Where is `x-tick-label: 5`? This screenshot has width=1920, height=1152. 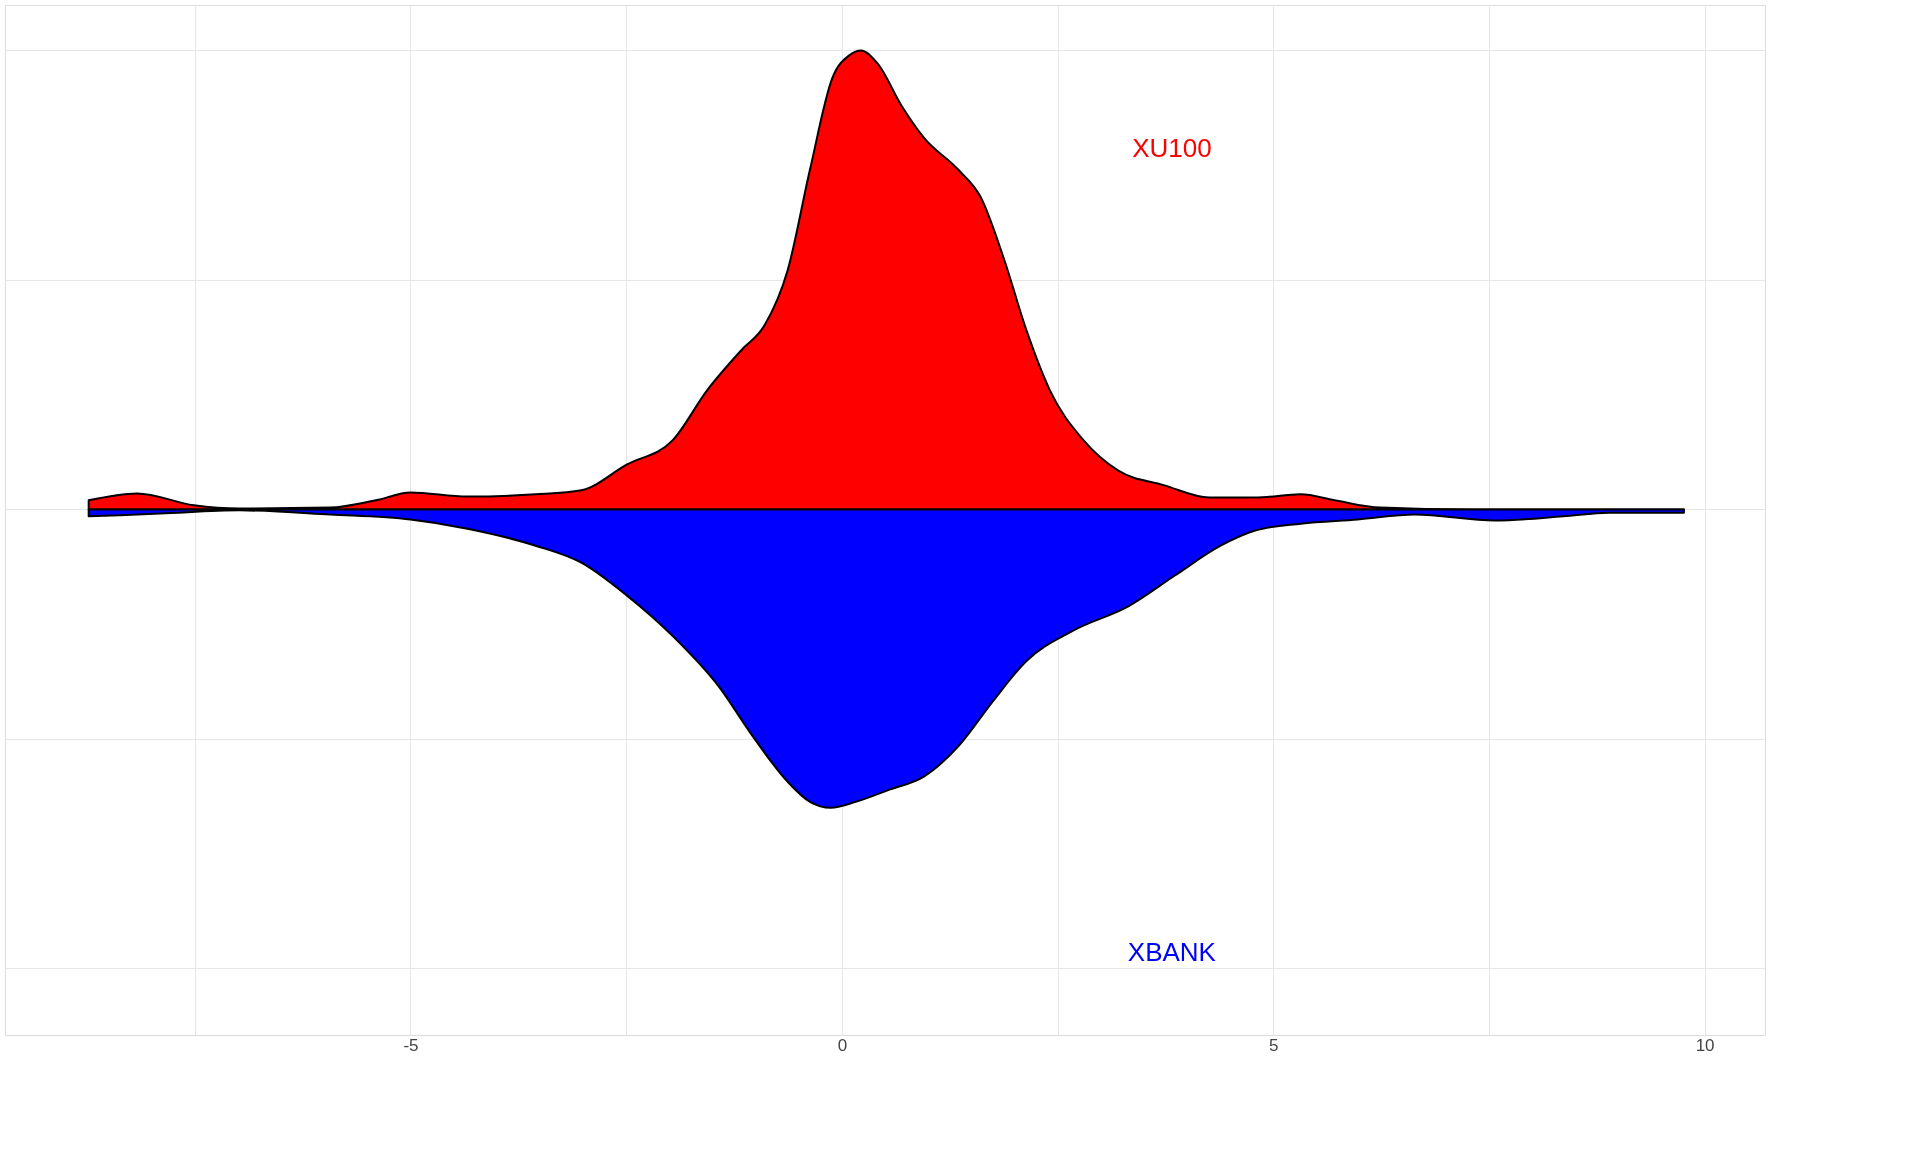 x-tick-label: 5 is located at coordinates (1274, 1045).